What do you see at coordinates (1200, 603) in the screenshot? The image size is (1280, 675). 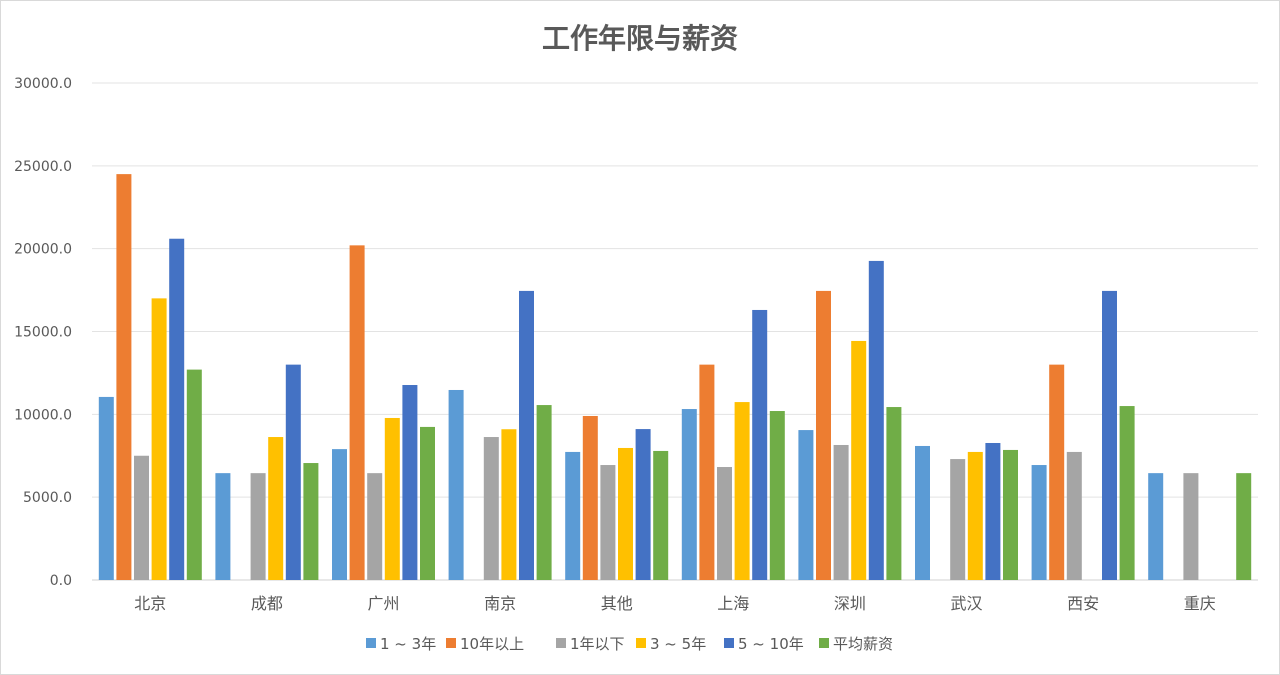 I see `x-tick-label: 重庆` at bounding box center [1200, 603].